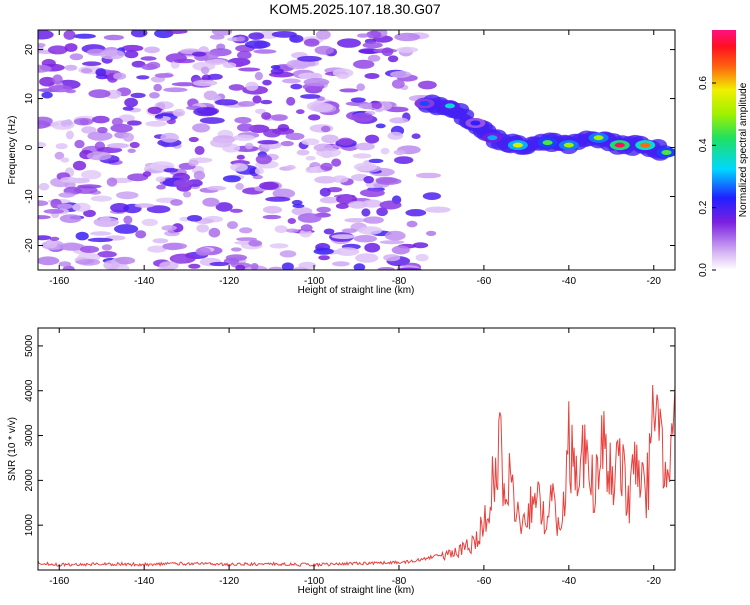 This screenshot has height=605, width=750. What do you see at coordinates (29, 480) in the screenshot?
I see `snr-y-tick-label: 2000` at bounding box center [29, 480].